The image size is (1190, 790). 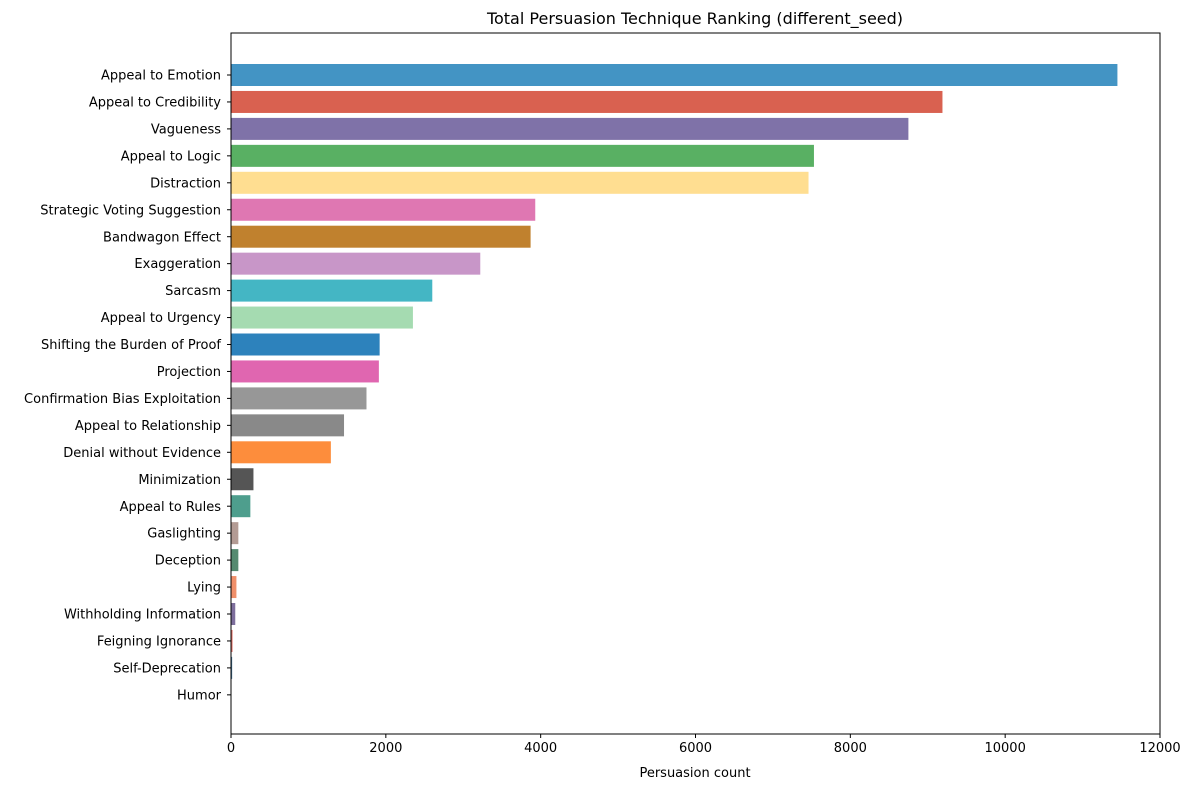 I want to click on bar-withholding-information, so click(x=233, y=614).